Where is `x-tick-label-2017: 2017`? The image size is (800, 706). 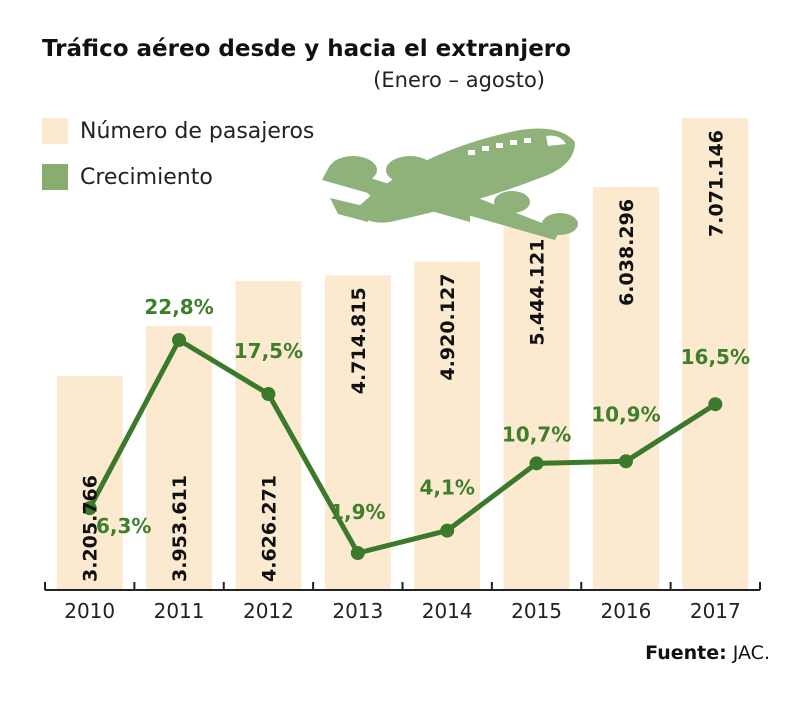 x-tick-label-2017: 2017 is located at coordinates (715, 611).